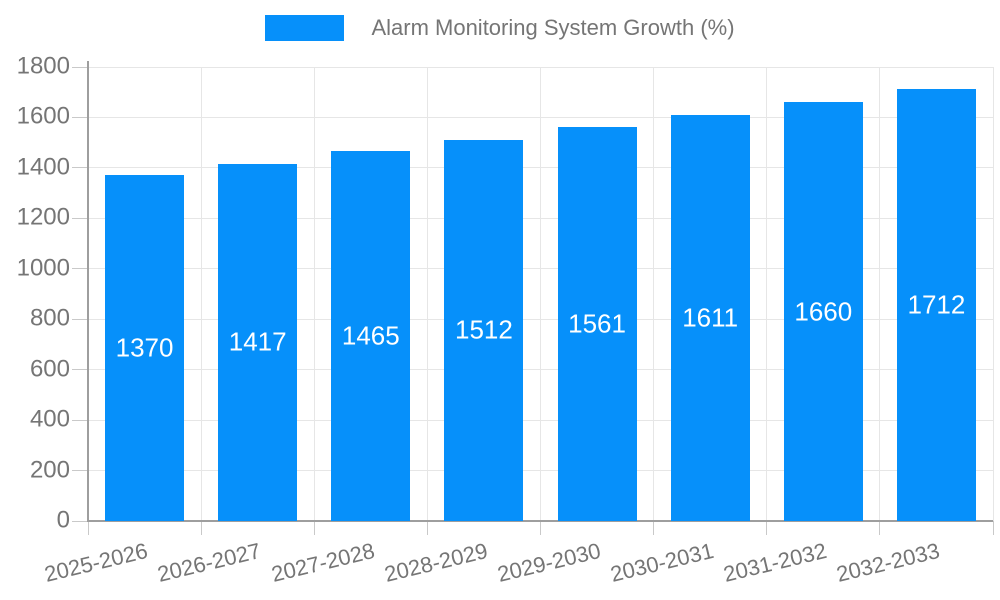 The image size is (1000, 600). Describe the element at coordinates (43, 66) in the screenshot. I see `y-axis-label: 1800` at that location.